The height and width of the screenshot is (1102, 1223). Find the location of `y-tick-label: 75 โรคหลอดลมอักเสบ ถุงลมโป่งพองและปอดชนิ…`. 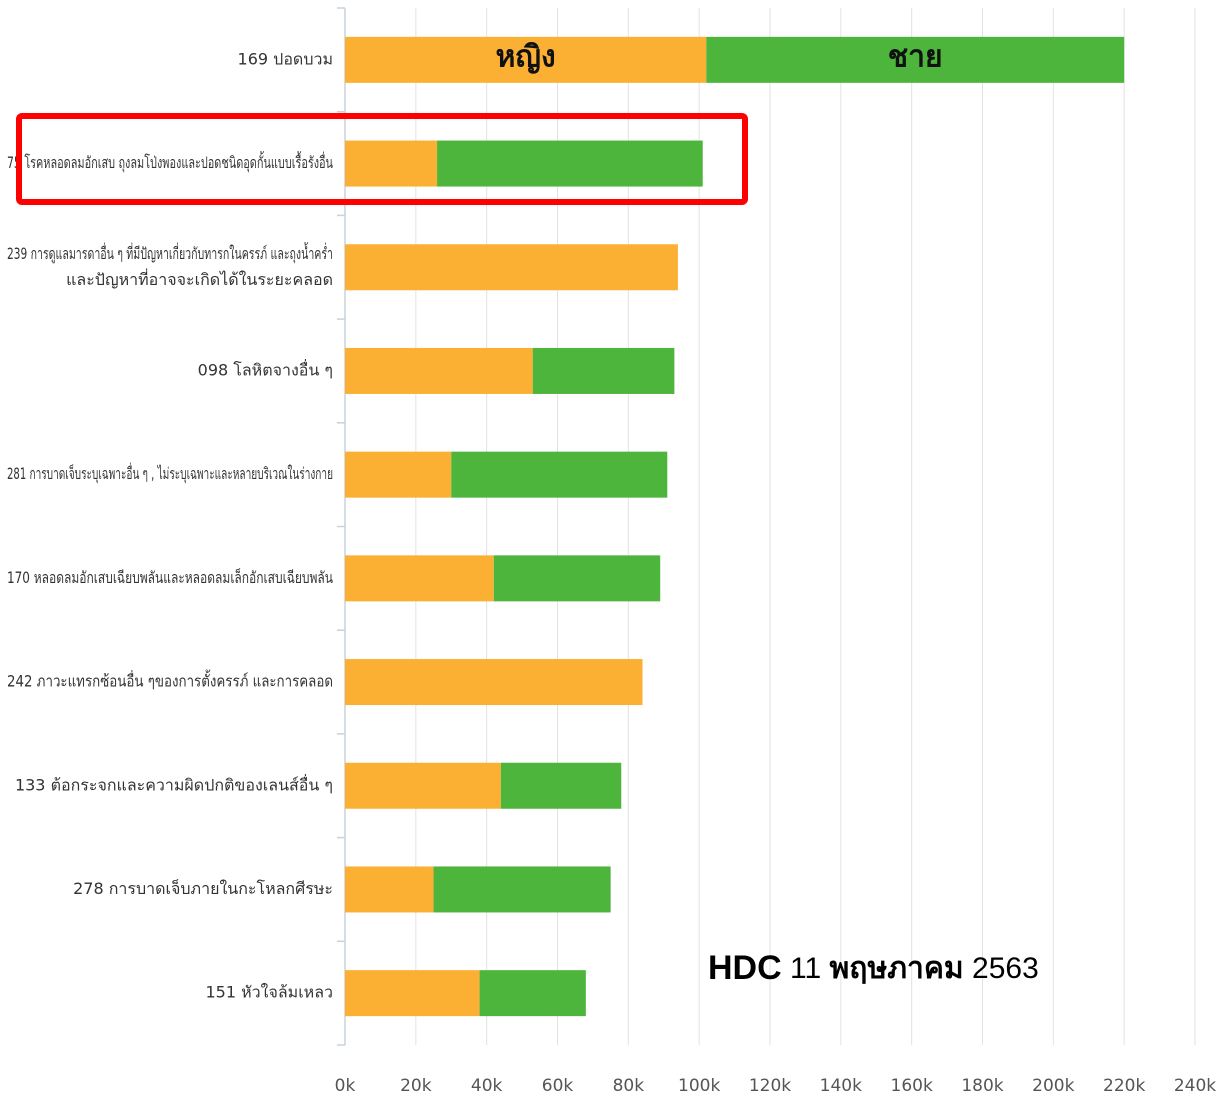

y-tick-label: 75 โรคหลอดลมอักเสบ ถุงลมโป่งพองและปอดชนิ… is located at coordinates (170, 162).